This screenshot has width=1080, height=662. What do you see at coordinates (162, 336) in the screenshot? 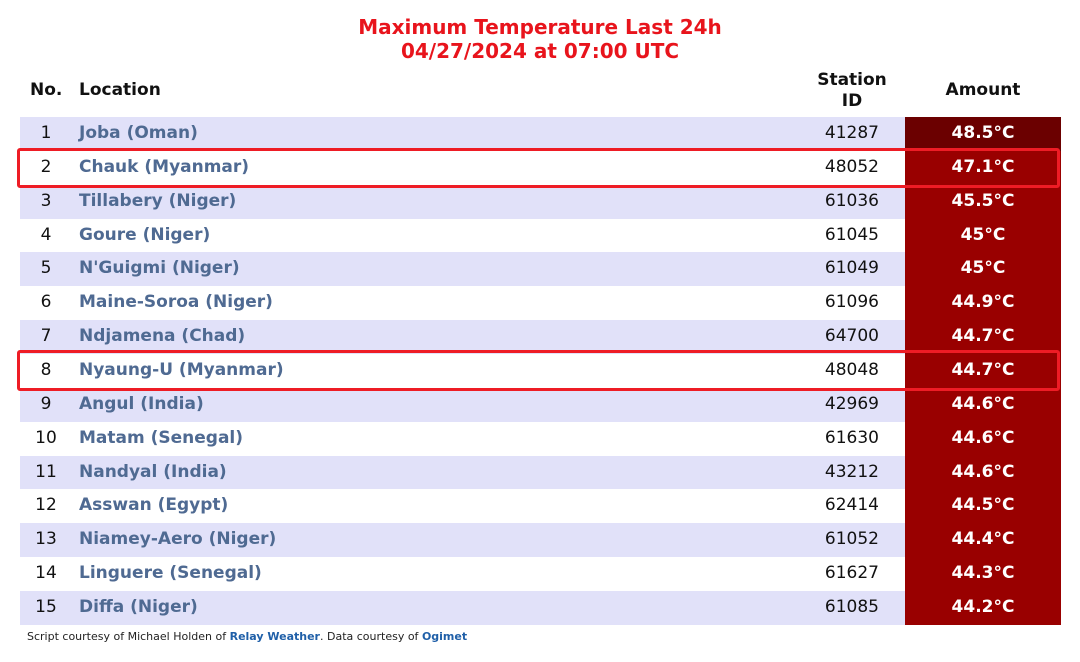
I see `location: Ndjamena (Chad)` at bounding box center [162, 336].